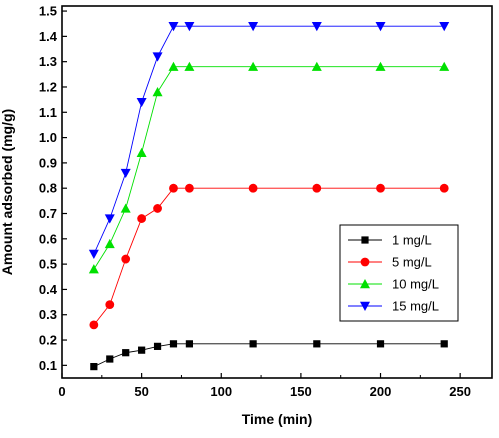 This screenshot has height=438, width=499. I want to click on y-tick-label: 1.2, so click(48, 86).